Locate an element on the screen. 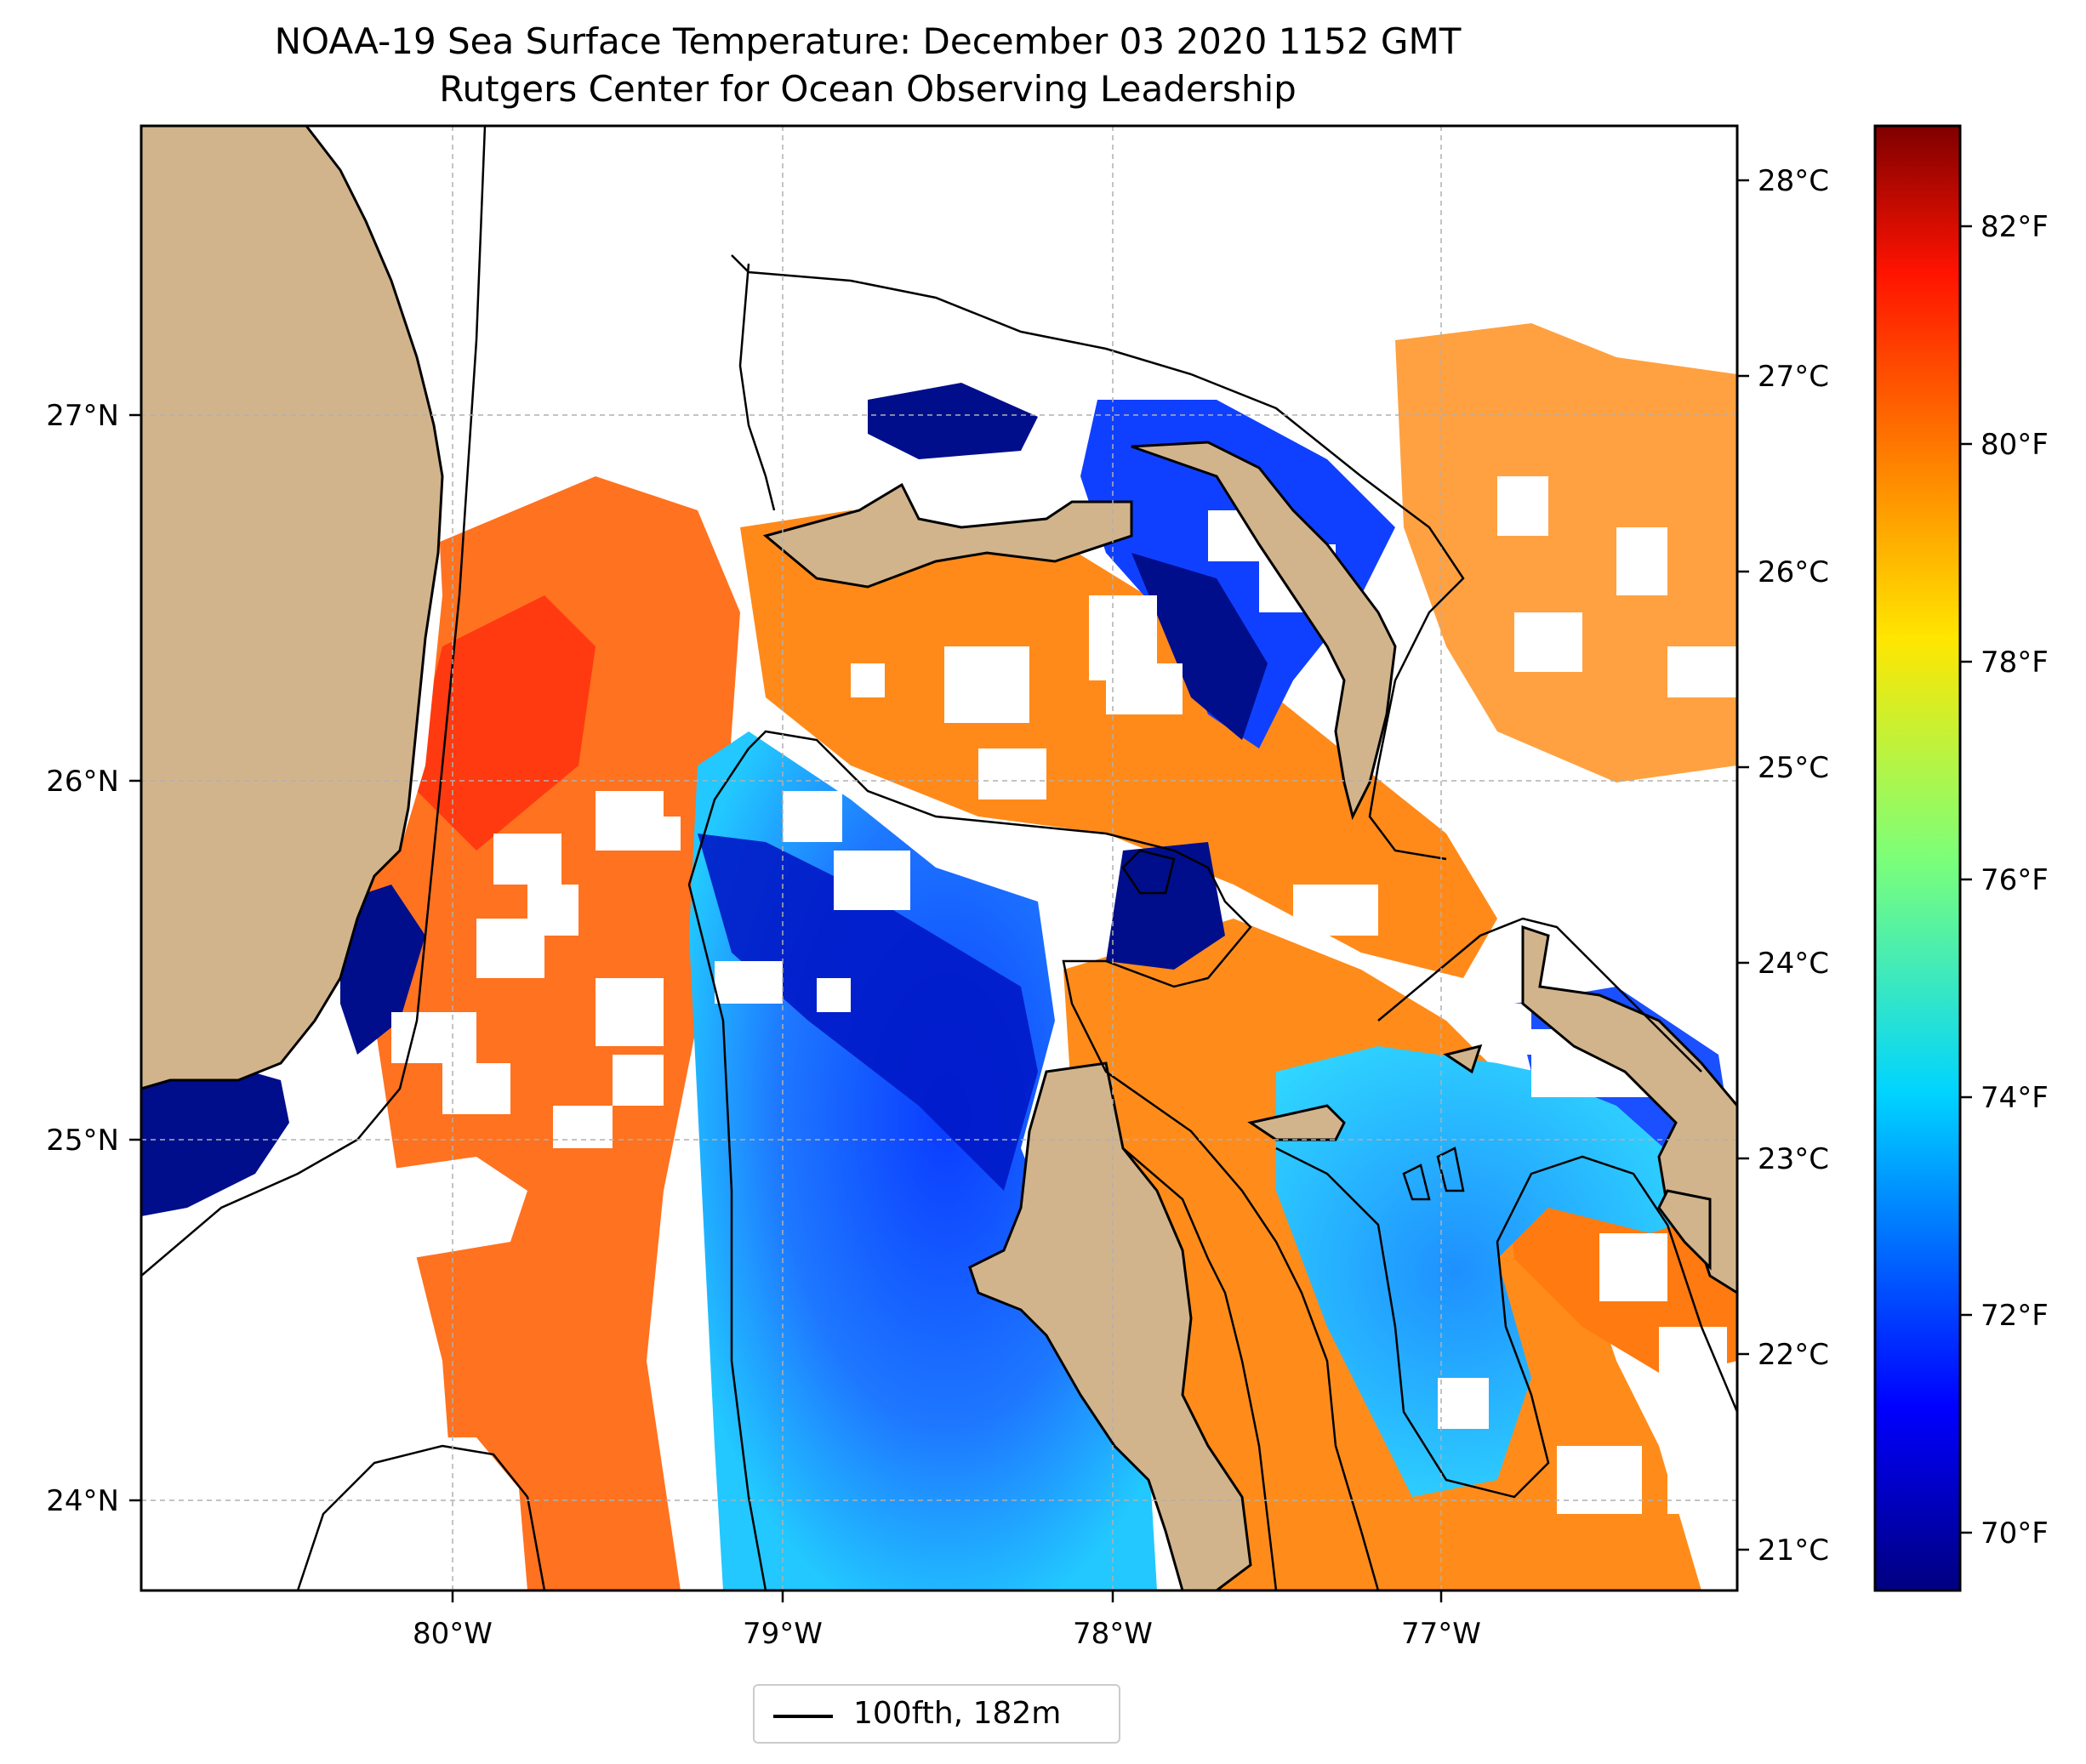 The height and width of the screenshot is (1764, 2086). celsius-tick-label: 21°C is located at coordinates (1794, 1551).